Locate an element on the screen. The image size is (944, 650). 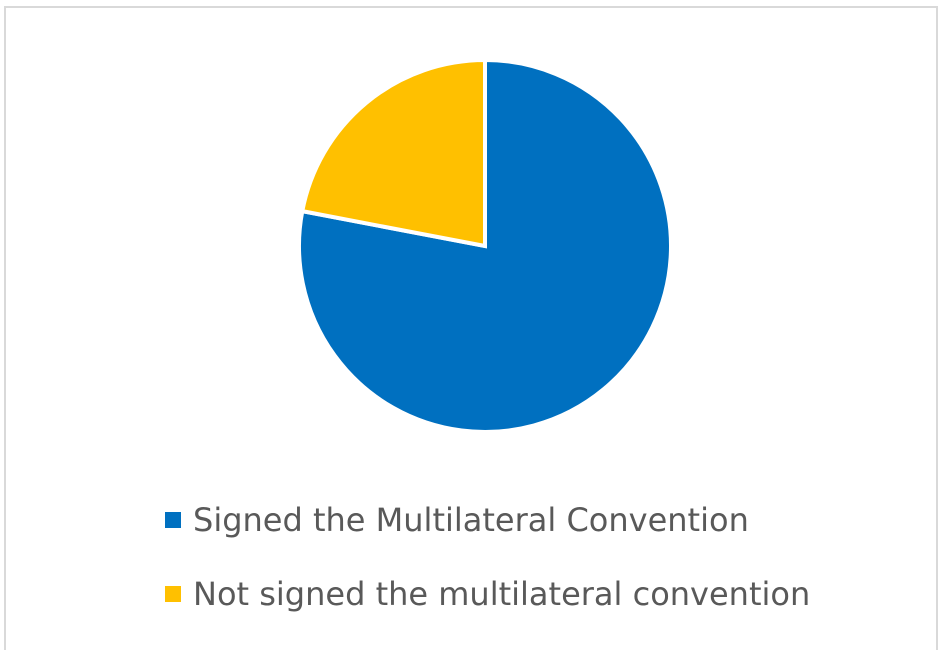
legend-label-signed: Signed the Multilateral Convention is located at coordinates (471, 520).